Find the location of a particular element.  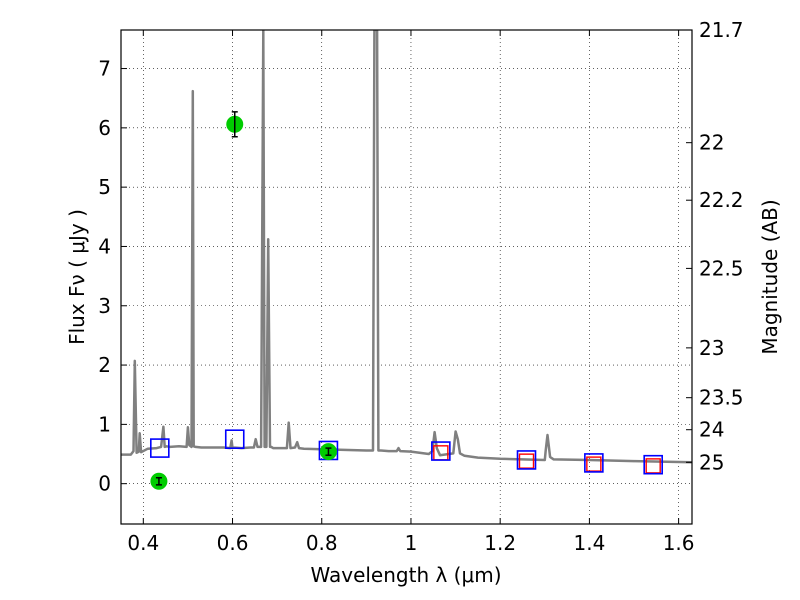

y-tick-label: 0 is located at coordinates (104, 484).